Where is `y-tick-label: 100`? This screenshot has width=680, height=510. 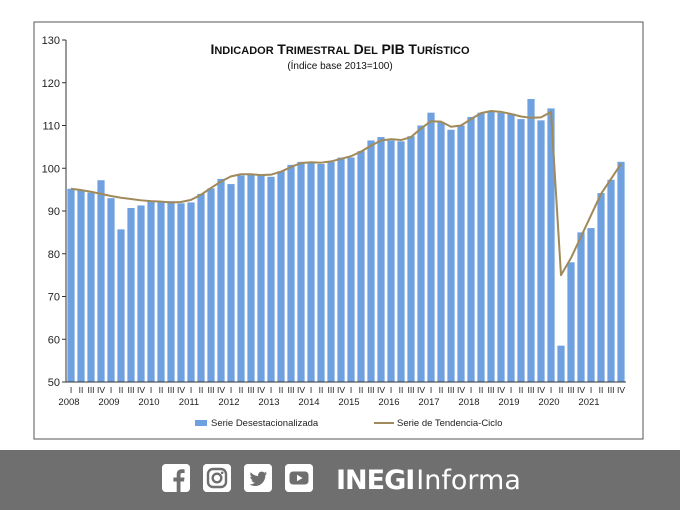
y-tick-label: 100 is located at coordinates (51, 169).